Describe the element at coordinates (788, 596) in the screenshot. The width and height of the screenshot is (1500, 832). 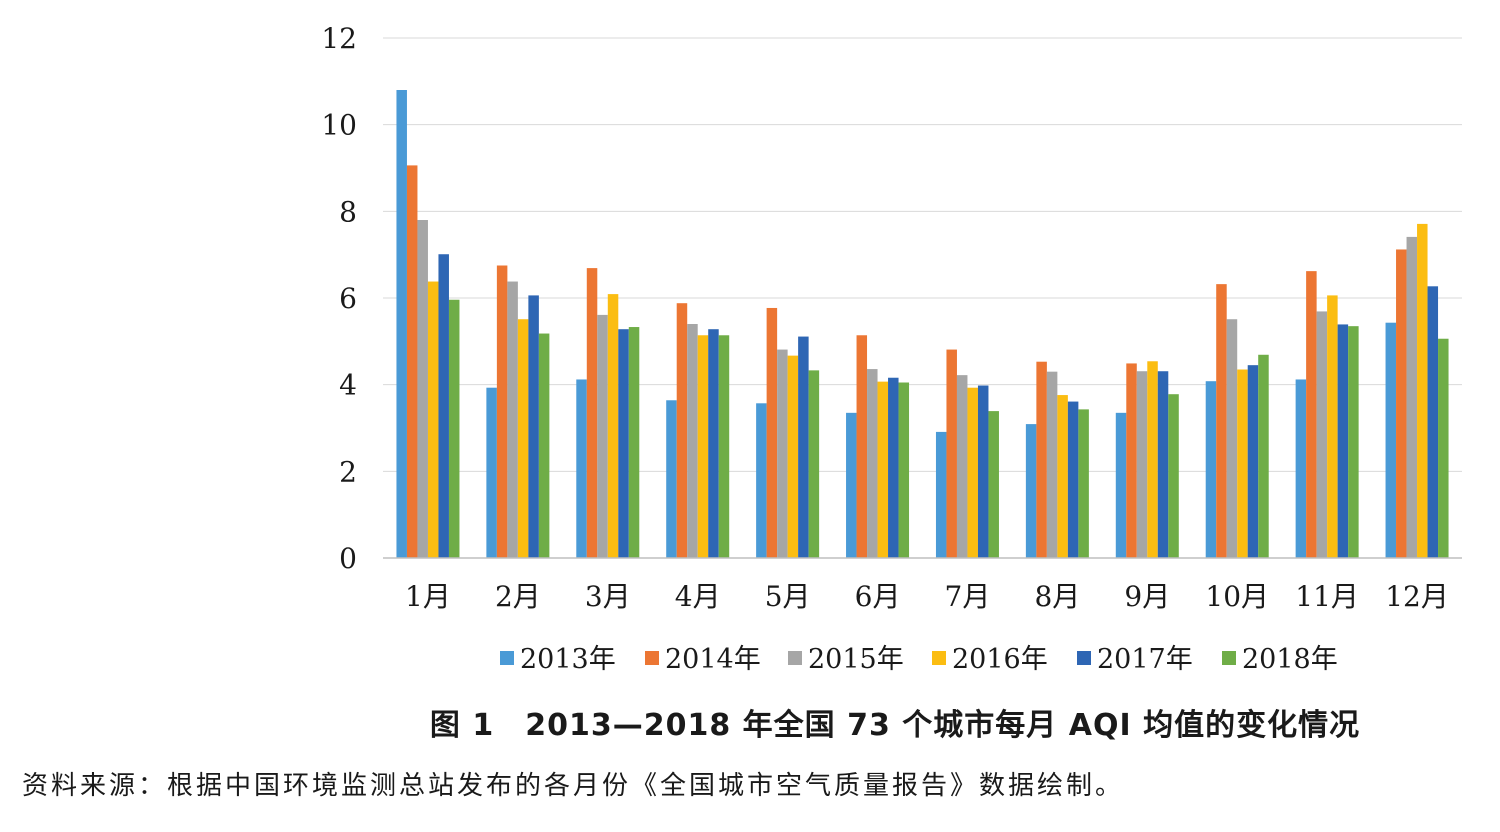
I see `x-tick-label: 5月` at that location.